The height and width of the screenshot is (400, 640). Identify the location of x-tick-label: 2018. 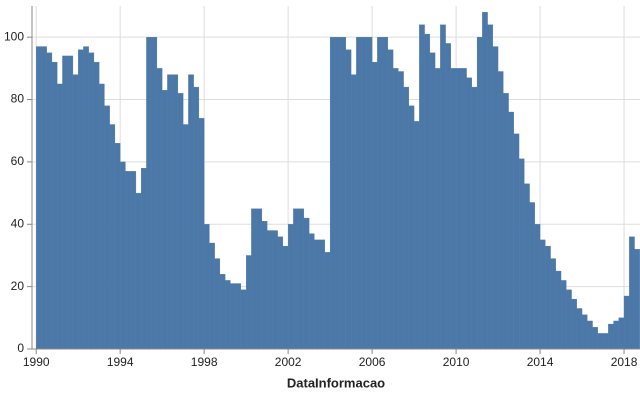
(624, 362).